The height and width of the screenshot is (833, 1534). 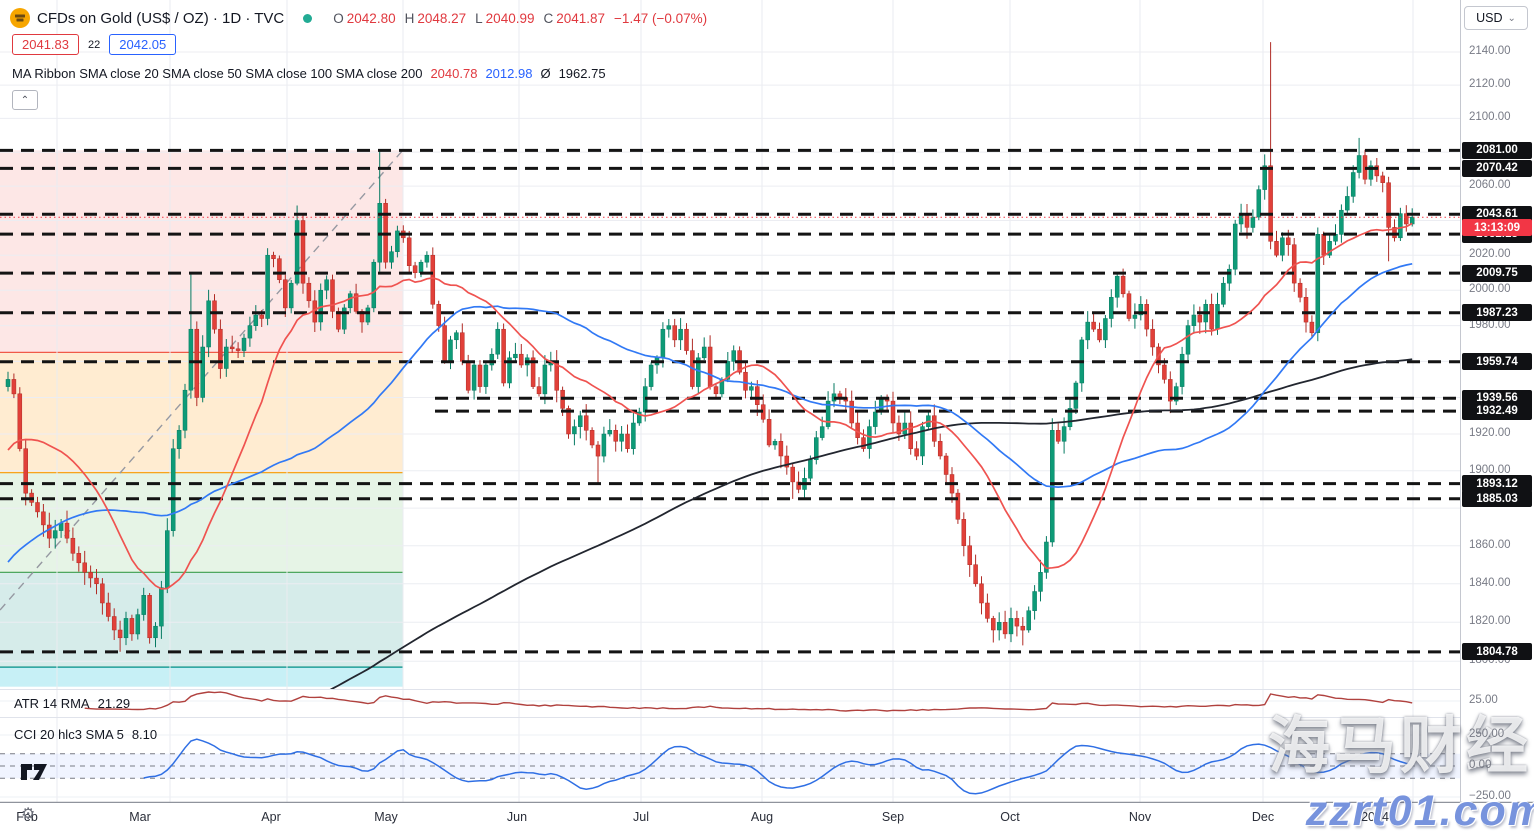 What do you see at coordinates (1490, 51) in the screenshot?
I see `price-tick: 2140.00` at bounding box center [1490, 51].